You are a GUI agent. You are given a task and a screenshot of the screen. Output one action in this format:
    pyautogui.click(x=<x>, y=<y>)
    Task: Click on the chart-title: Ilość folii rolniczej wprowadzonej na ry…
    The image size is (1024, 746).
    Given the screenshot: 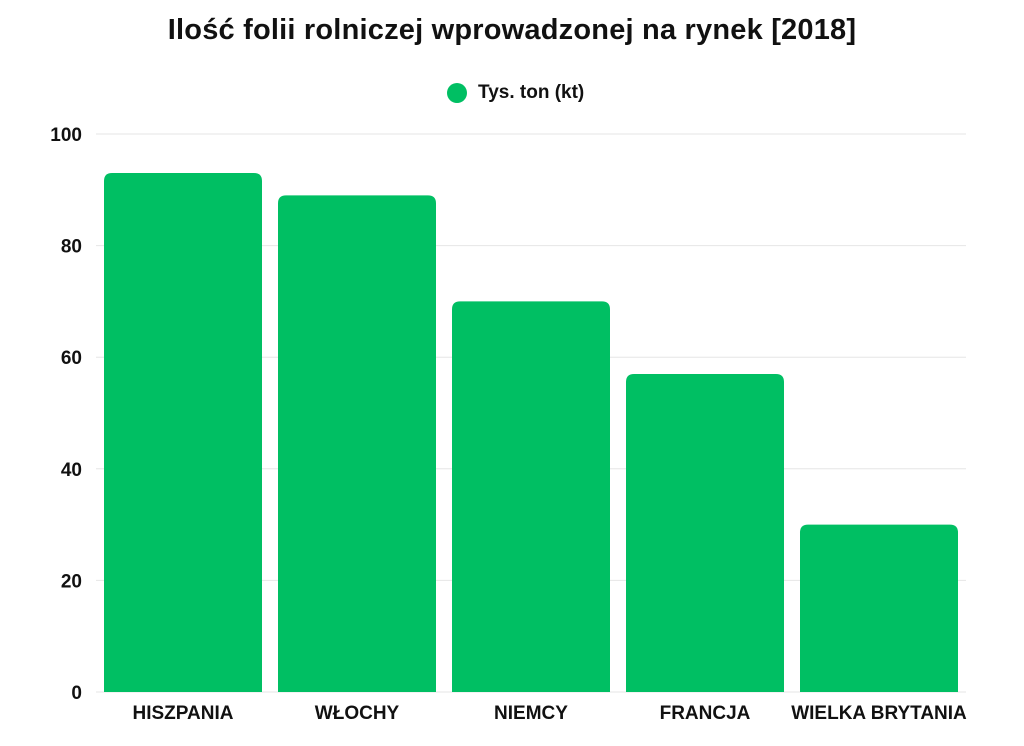 What is the action you would take?
    pyautogui.click(x=512, y=30)
    